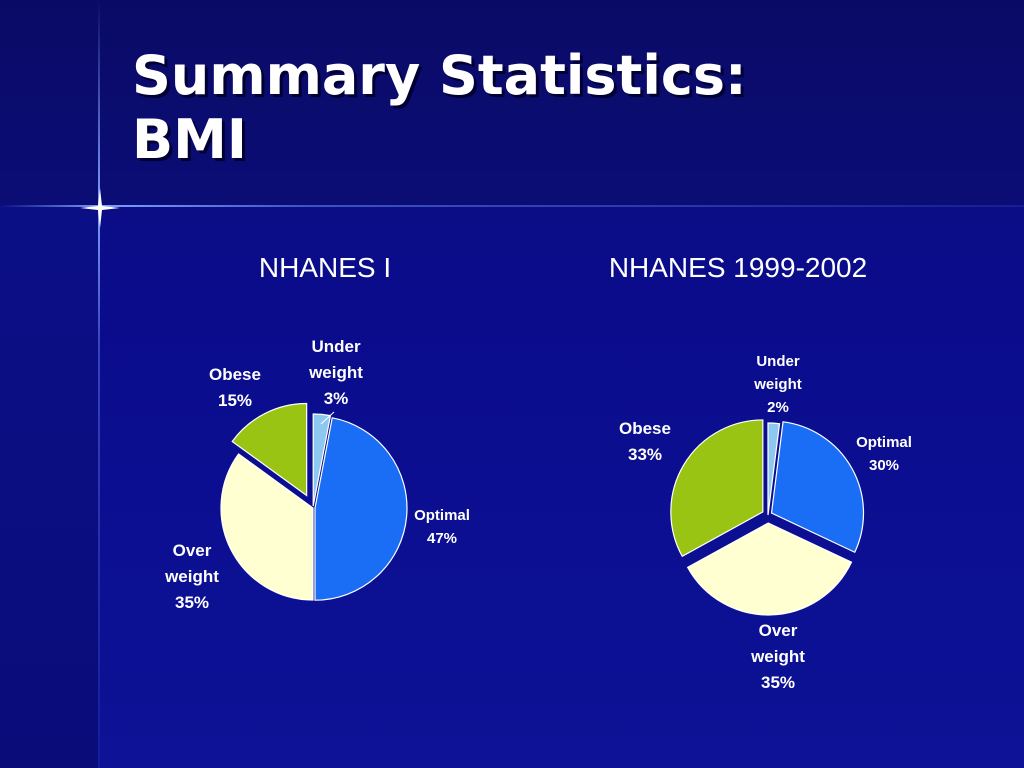 The width and height of the screenshot is (1024, 768). Describe the element at coordinates (189, 139) in the screenshot. I see `slide-title-line-2: BMI` at that location.